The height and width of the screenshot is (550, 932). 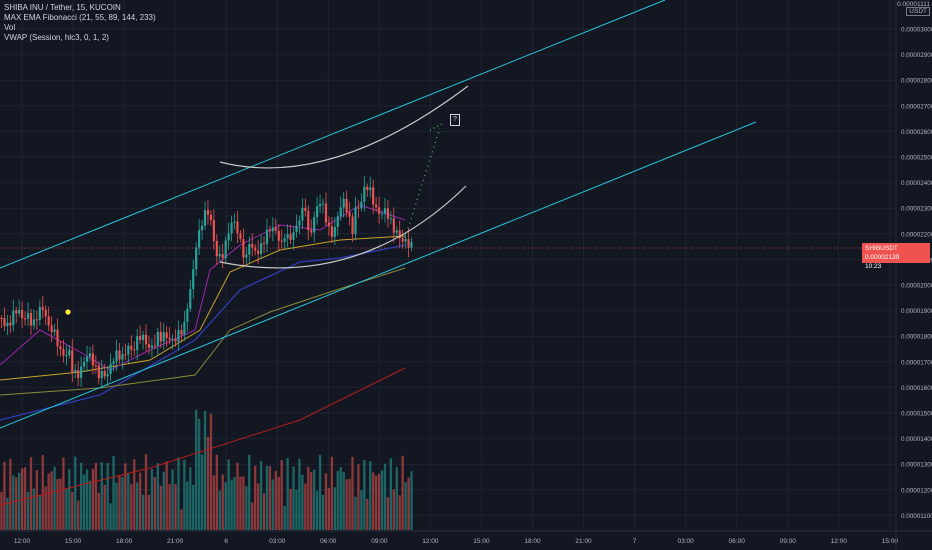 I want to click on y-tick-label: 0.00002800, so click(x=916, y=81).